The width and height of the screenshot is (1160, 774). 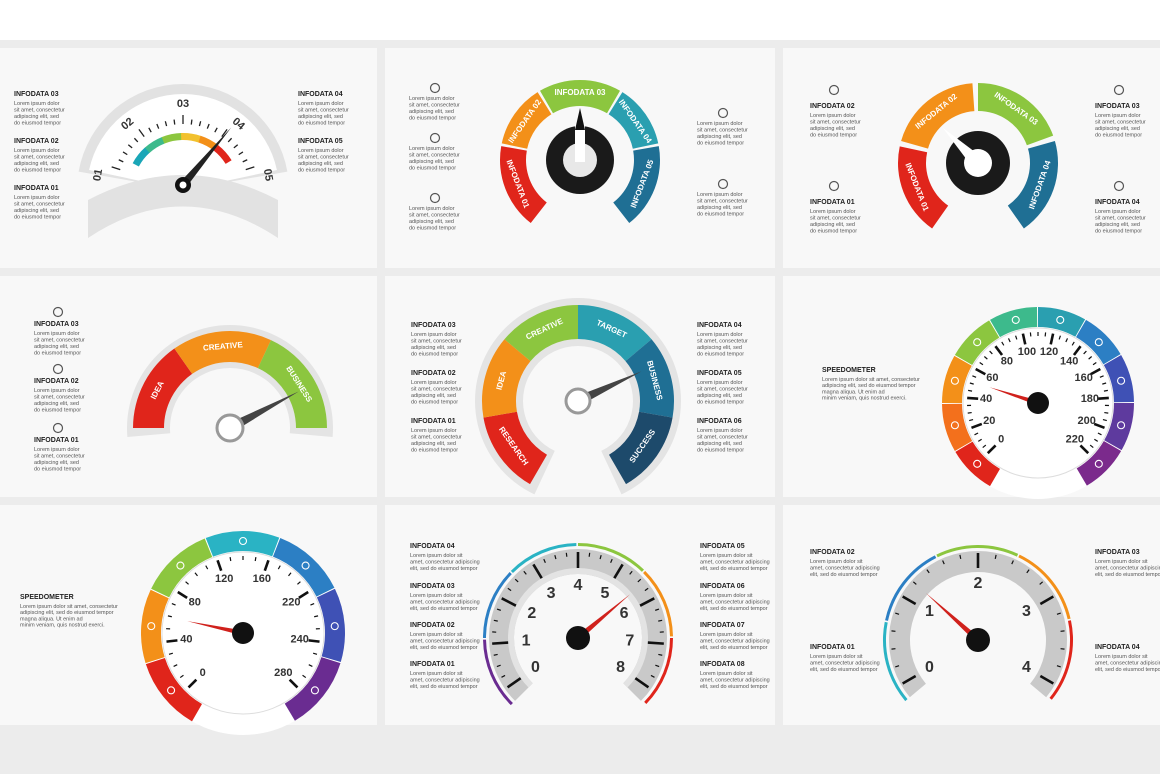 What do you see at coordinates (719, 421) in the screenshot?
I see `item-title: INFODATA 06` at bounding box center [719, 421].